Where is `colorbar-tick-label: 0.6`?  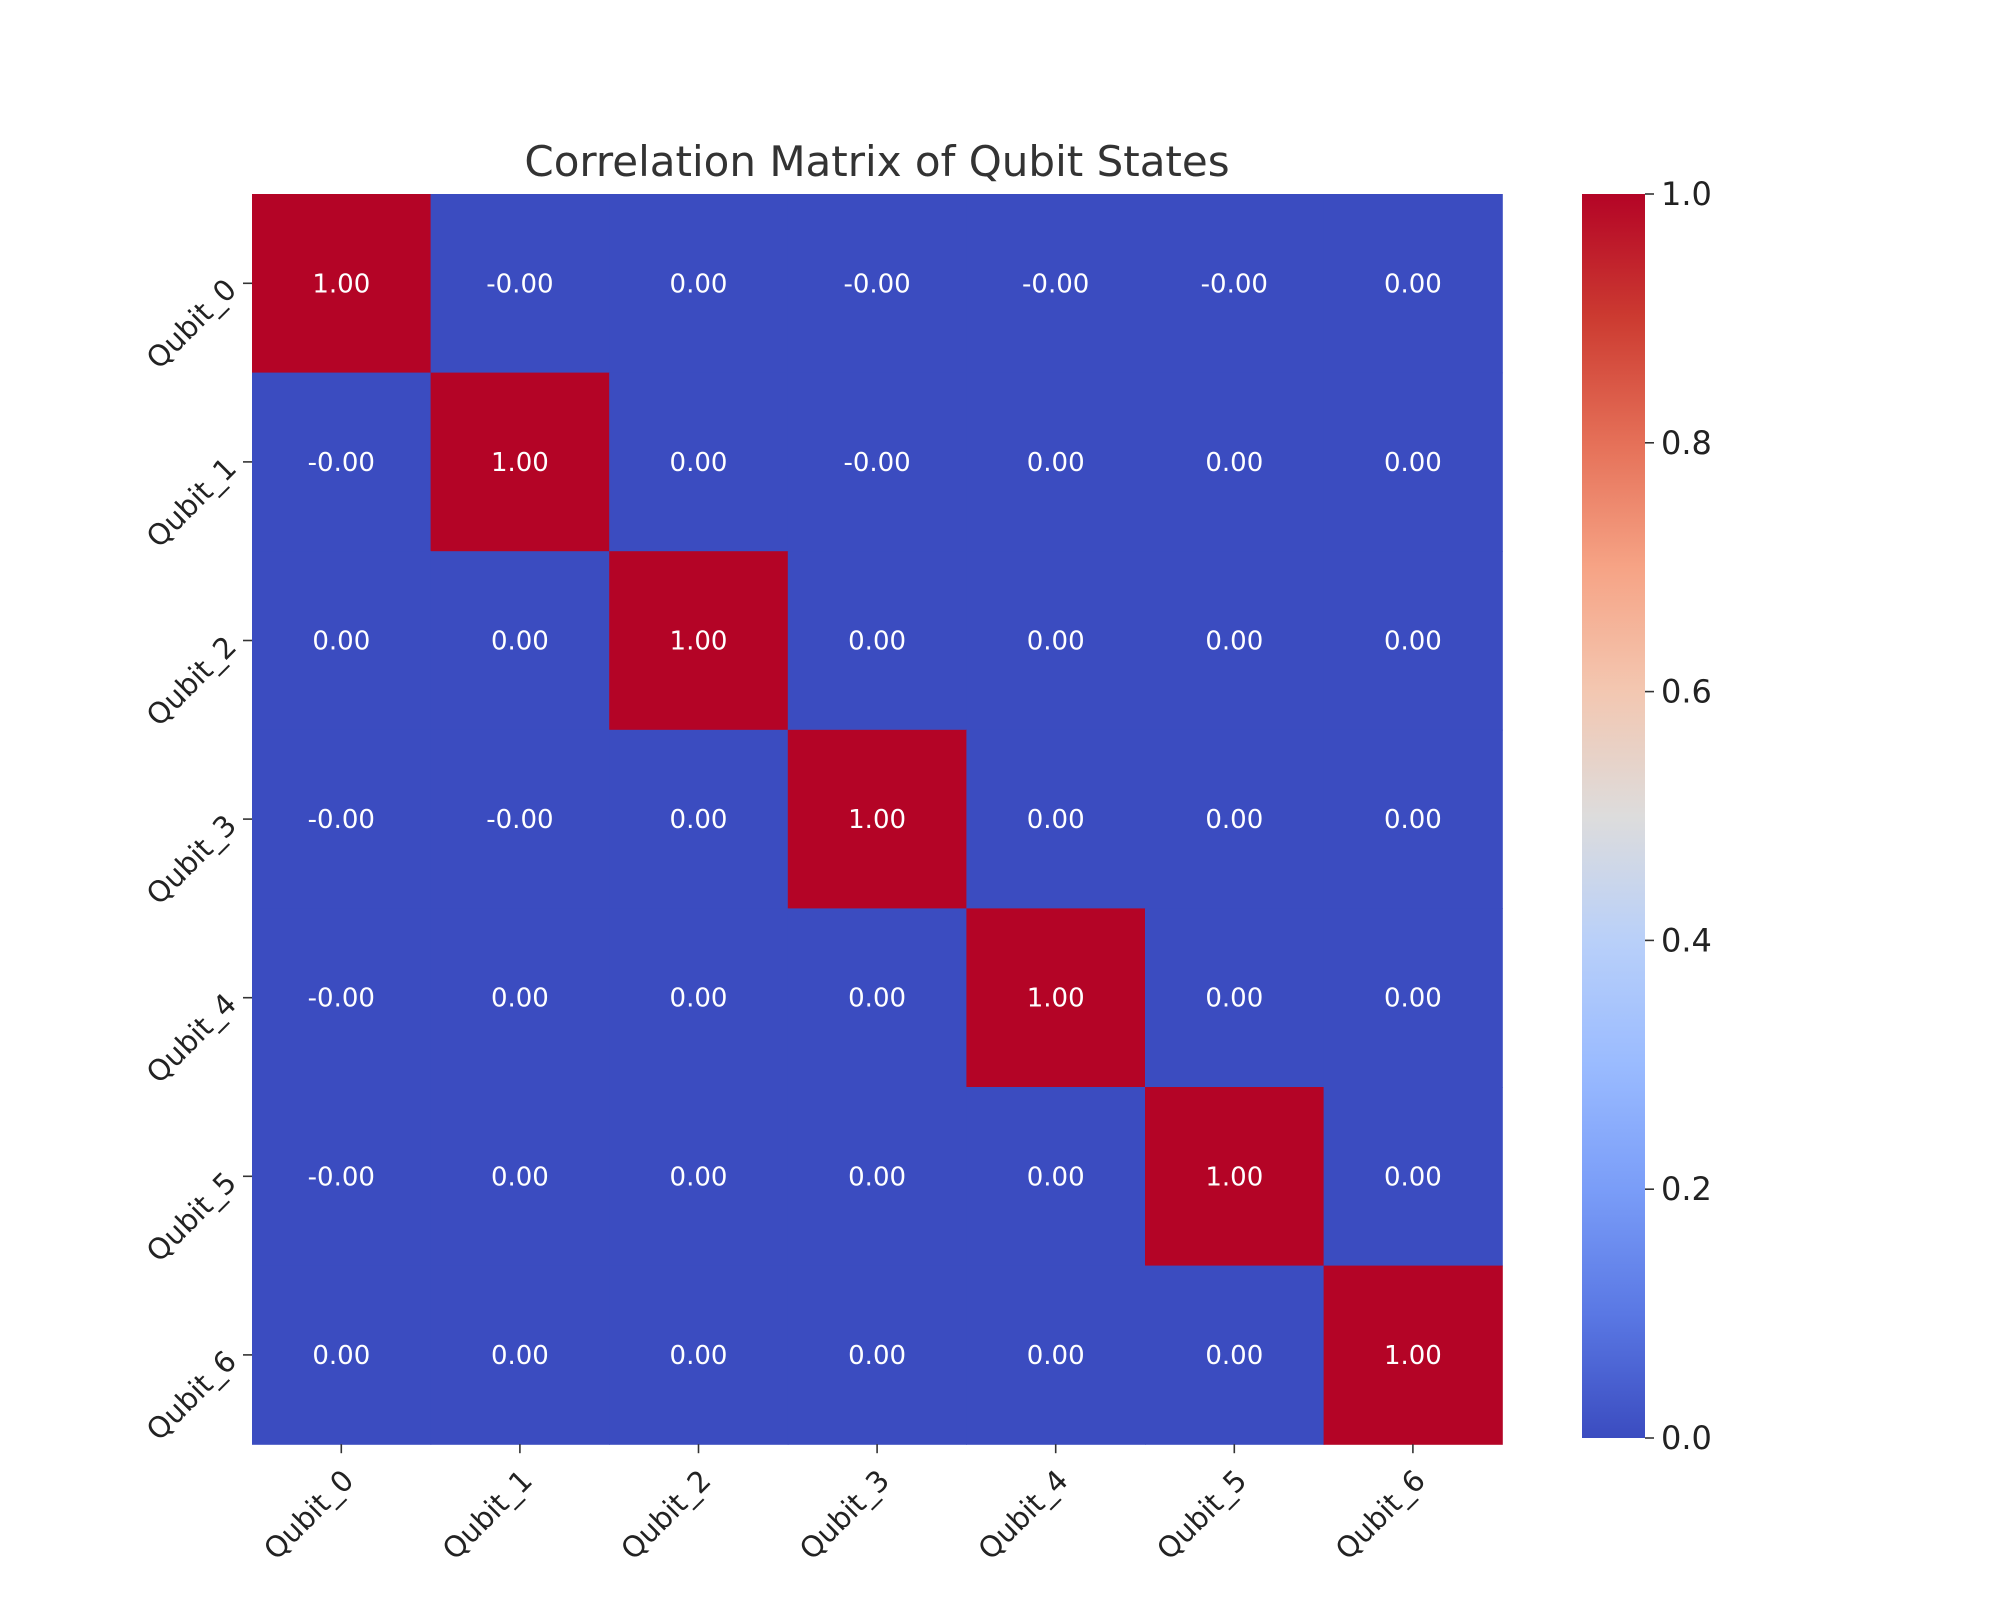 colorbar-tick-label: 0.6 is located at coordinates (1686, 692).